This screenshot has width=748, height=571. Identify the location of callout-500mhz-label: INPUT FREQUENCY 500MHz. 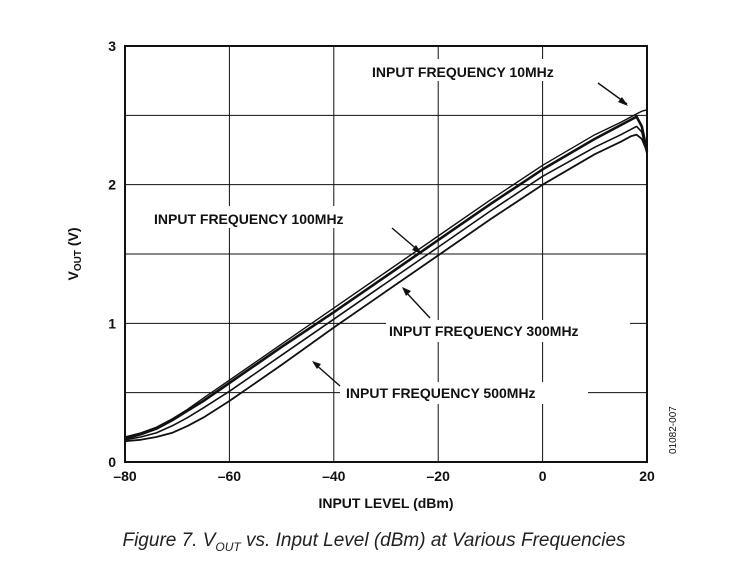
(441, 393).